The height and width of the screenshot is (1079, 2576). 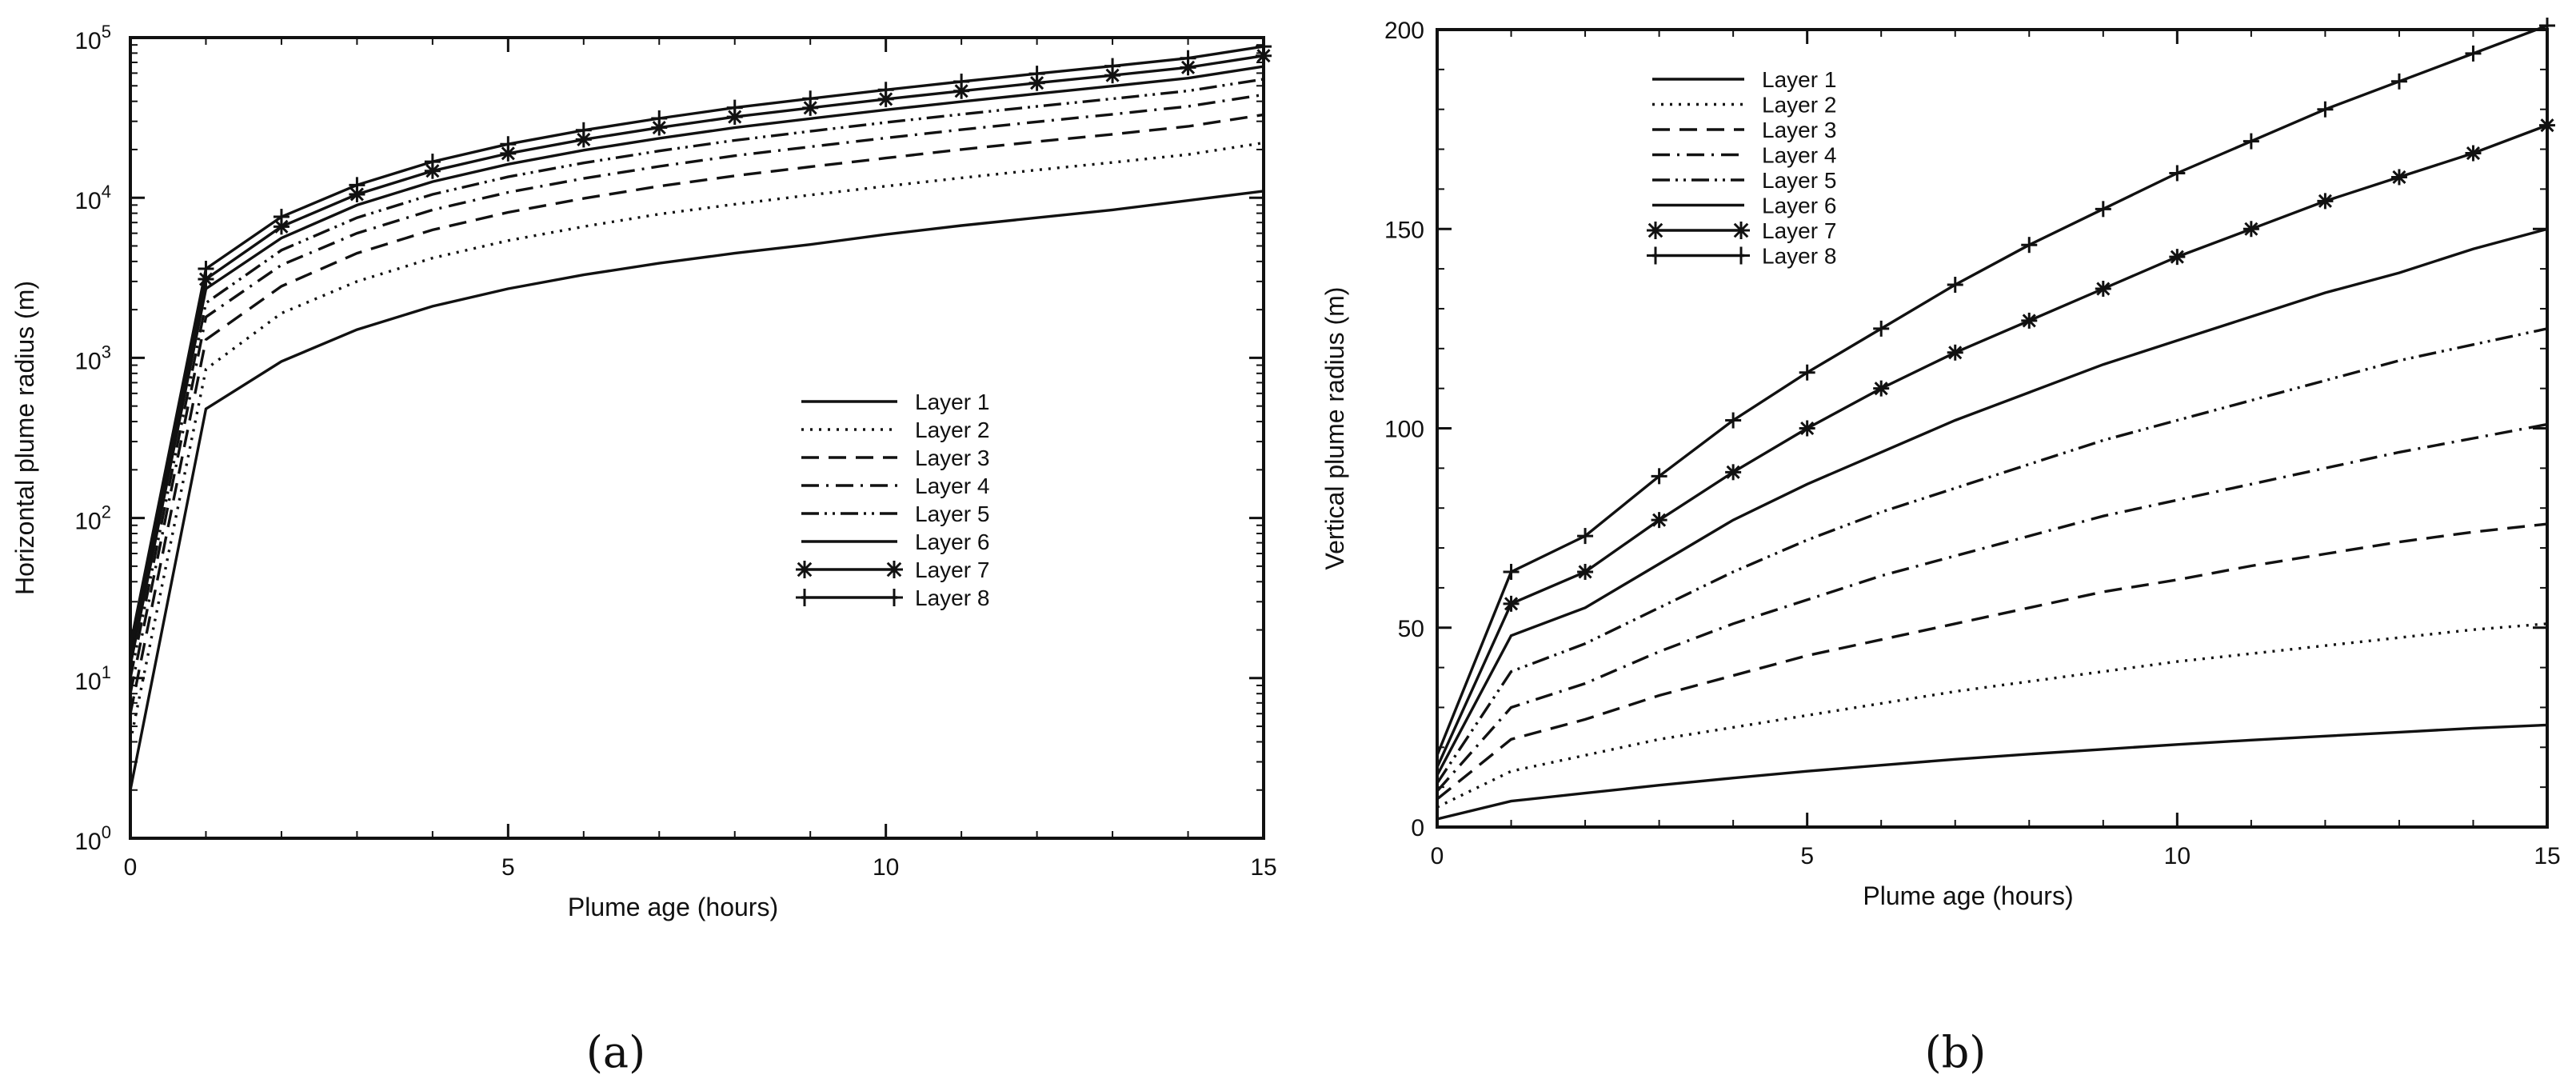 What do you see at coordinates (93, 518) in the screenshot?
I see `y-tick-label: 102` at bounding box center [93, 518].